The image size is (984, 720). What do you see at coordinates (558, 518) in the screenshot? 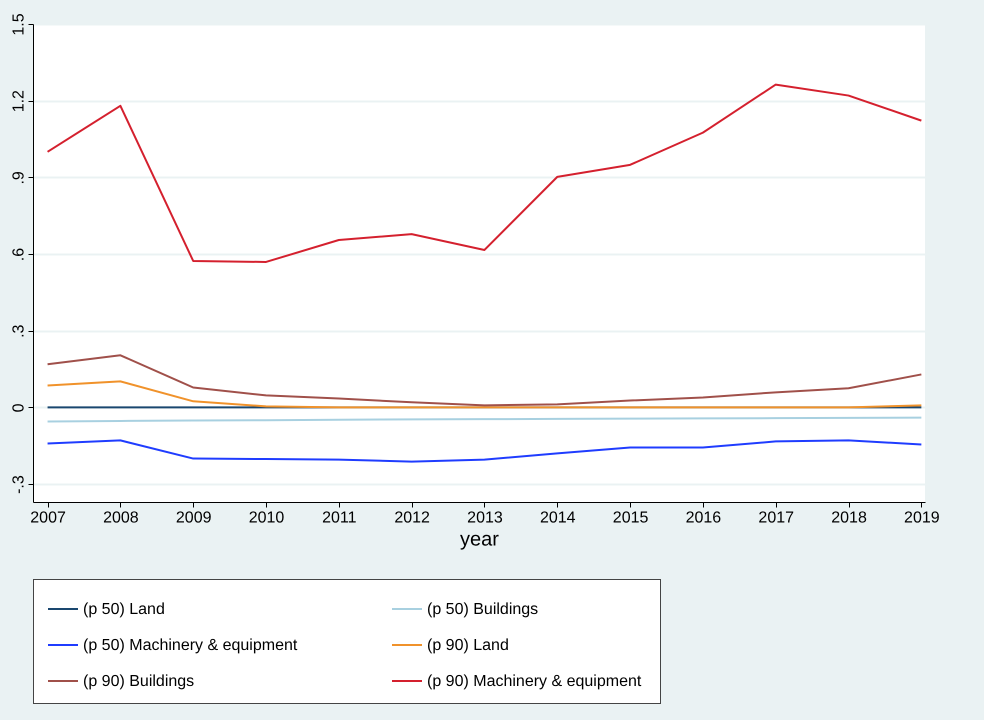
I see `x-tick-label: 2014` at bounding box center [558, 518].